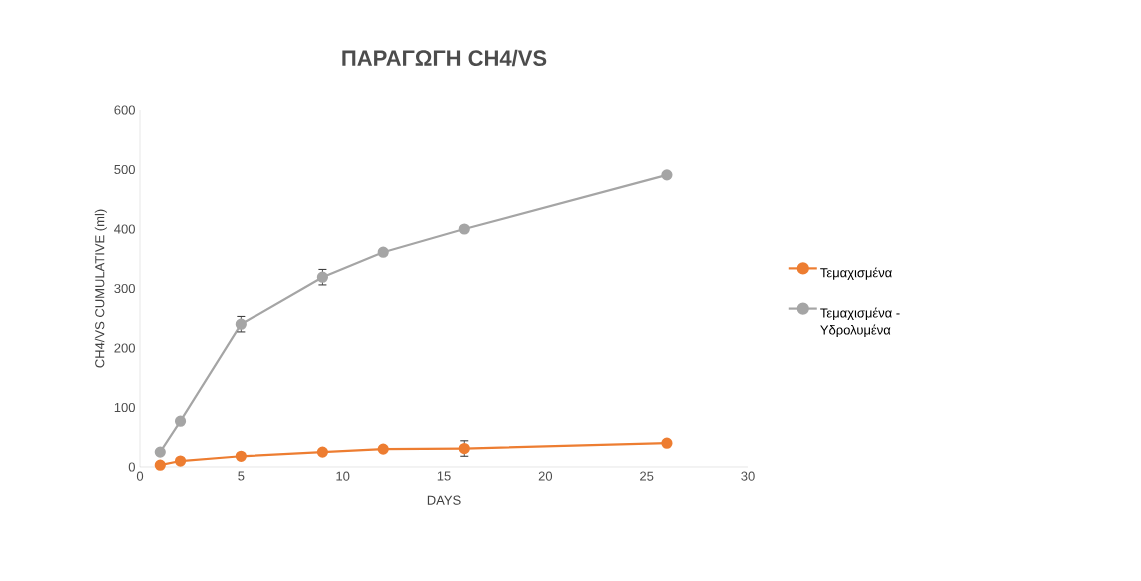 This screenshot has height=581, width=1141. I want to click on x-tick-label: 25, so click(647, 476).